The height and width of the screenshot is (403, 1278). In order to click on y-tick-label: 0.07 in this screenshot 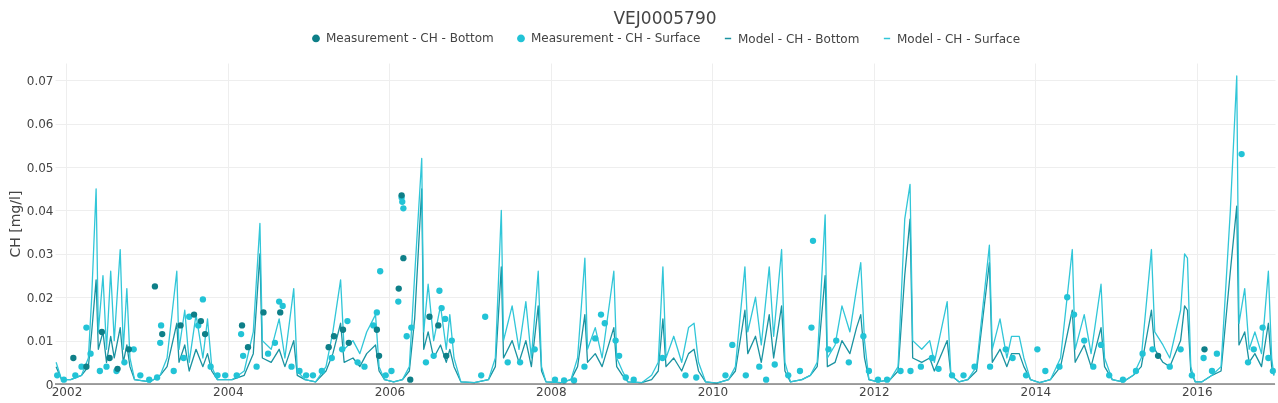, I will do `click(40, 80)`.